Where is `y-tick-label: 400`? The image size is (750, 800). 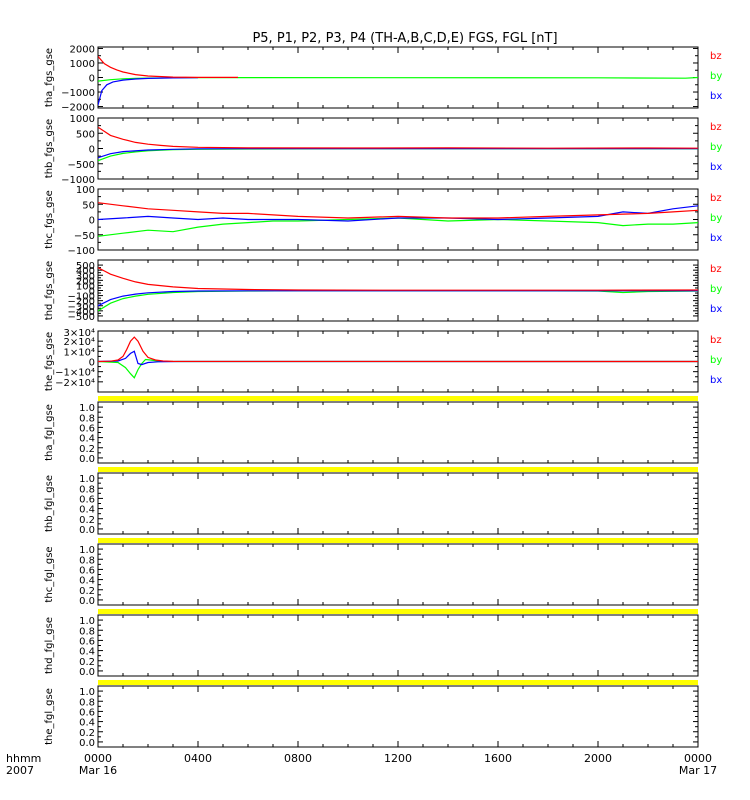
y-tick-label: 400 is located at coordinates (85, 271).